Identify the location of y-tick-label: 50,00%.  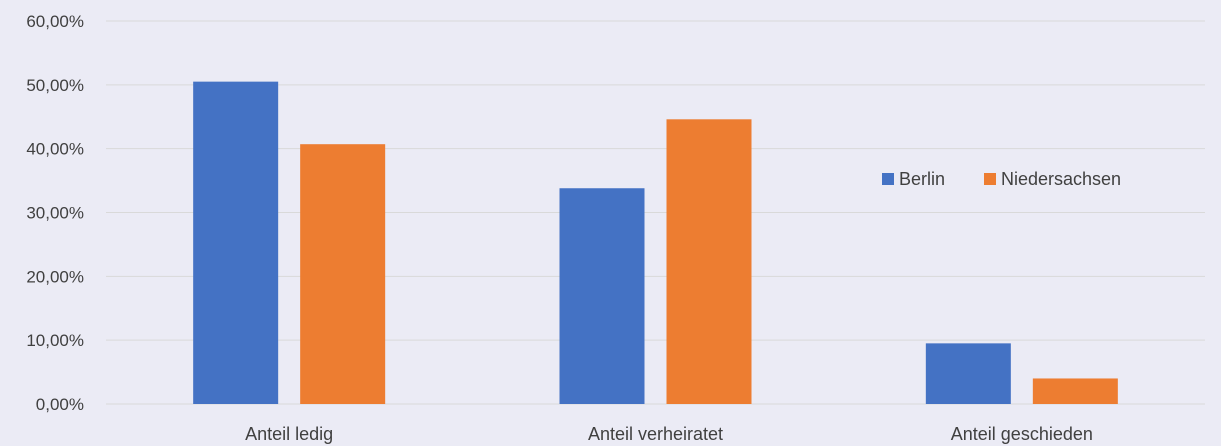
(55, 85).